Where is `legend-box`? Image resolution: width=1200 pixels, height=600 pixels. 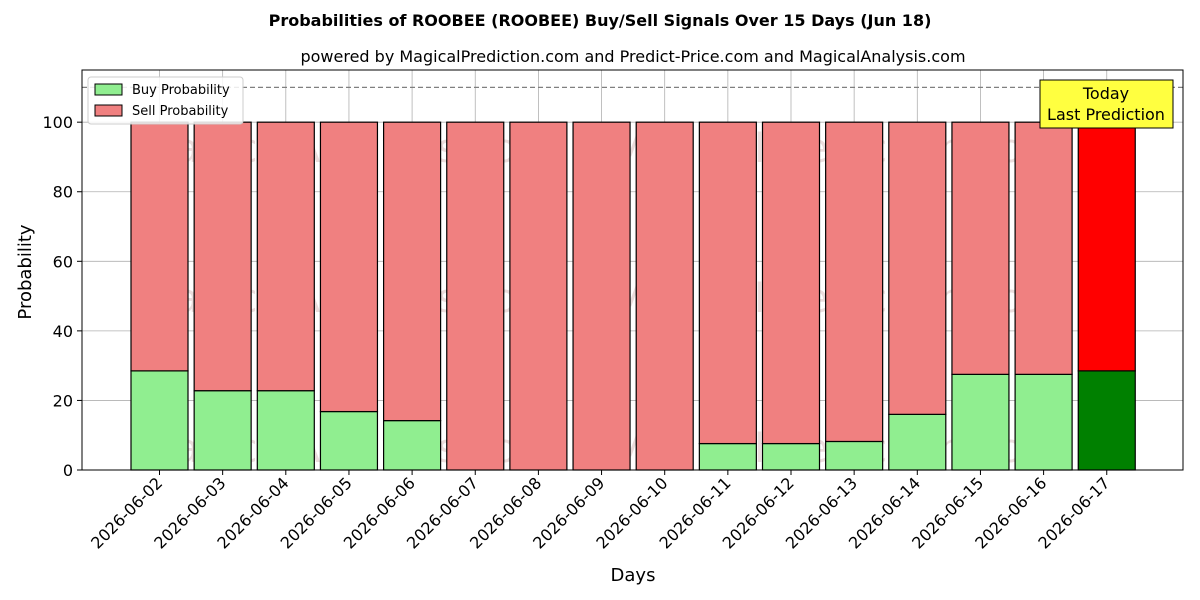 legend-box is located at coordinates (165, 100).